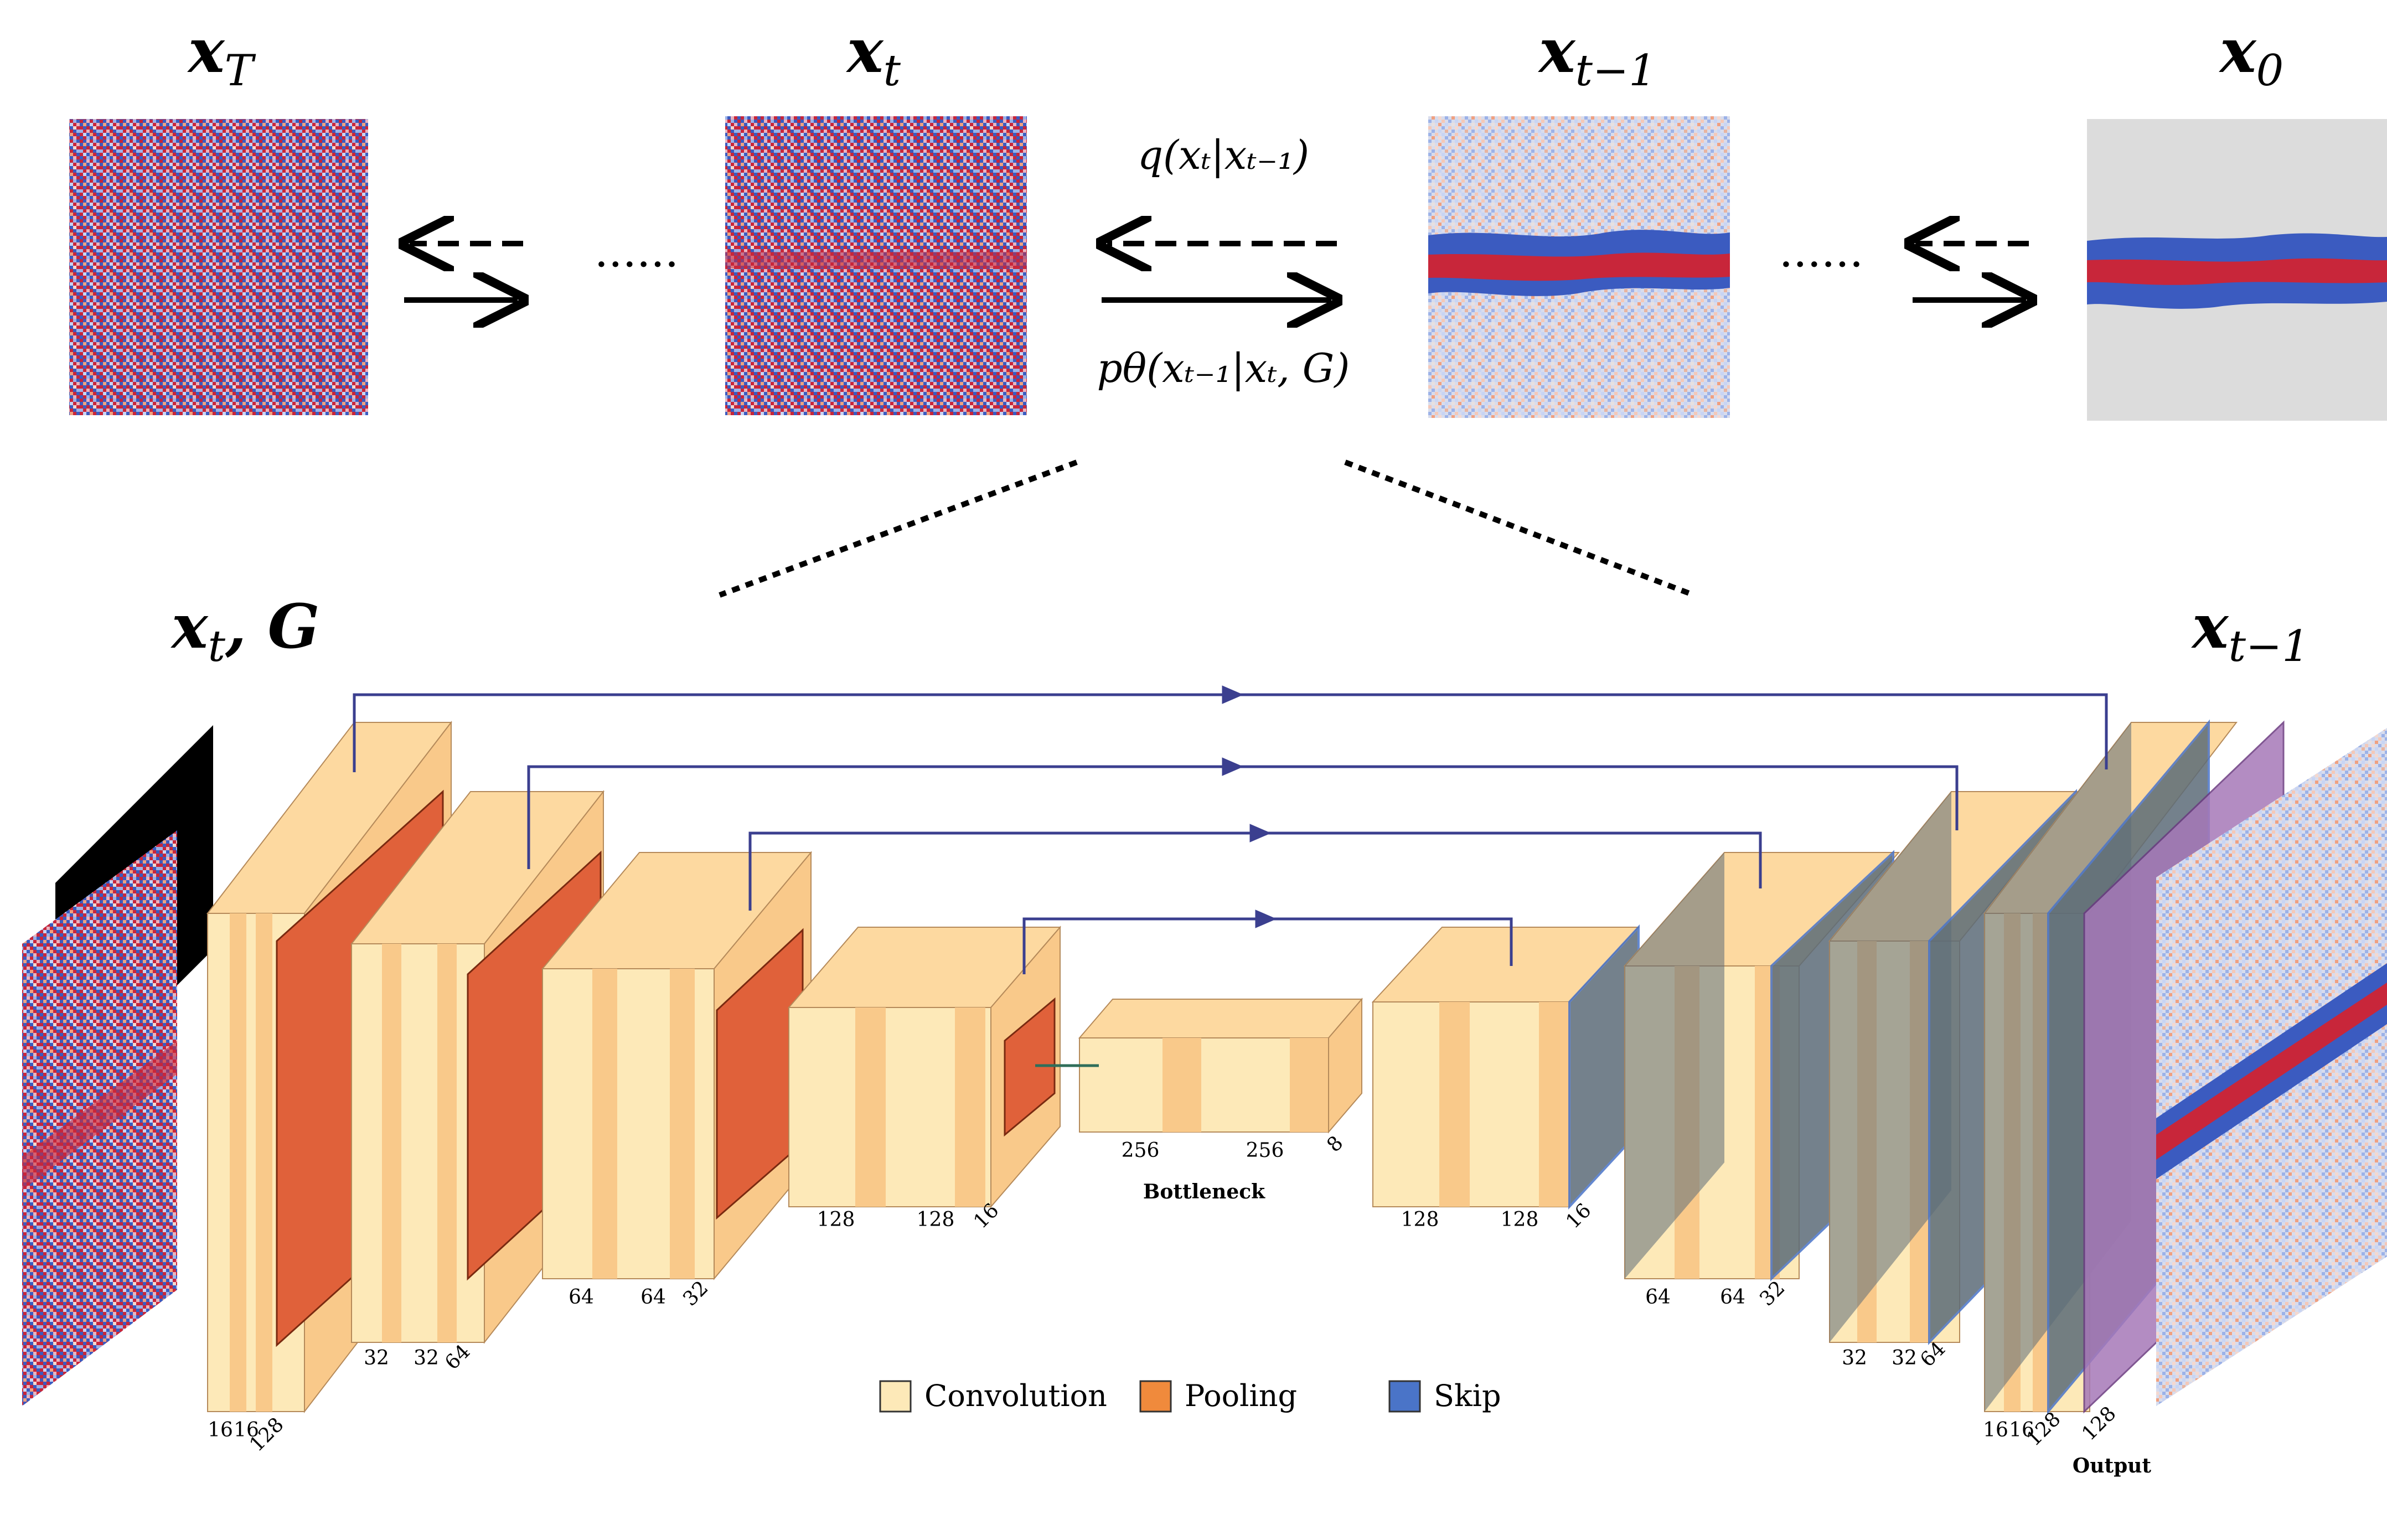  Describe the element at coordinates (426, 1358) in the screenshot. I see `dim-e2-b: 32` at that location.